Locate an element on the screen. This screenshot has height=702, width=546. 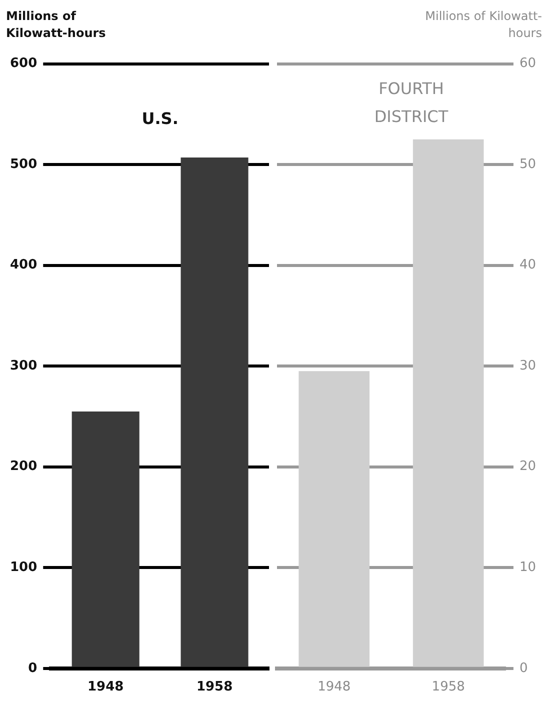
y2-tick-label: 30 is located at coordinates (527, 366).